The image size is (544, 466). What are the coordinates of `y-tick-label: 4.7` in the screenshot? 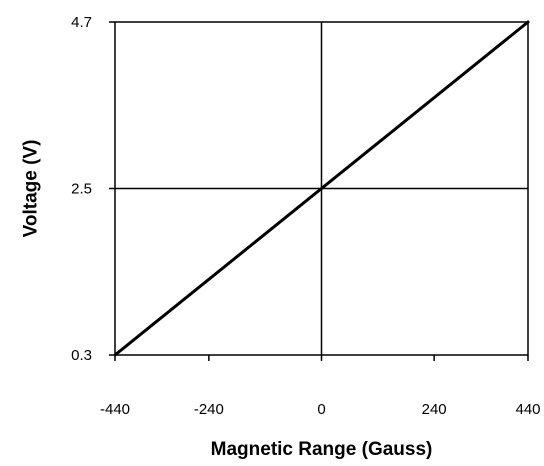 It's located at (81, 22).